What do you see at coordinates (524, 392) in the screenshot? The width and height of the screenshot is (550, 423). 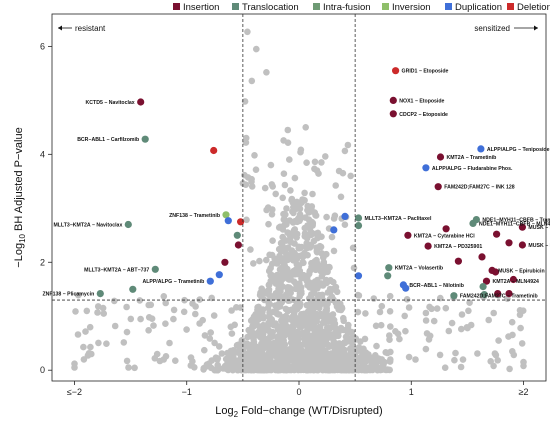 I see `x-tick-label: ≥2` at bounding box center [524, 392].